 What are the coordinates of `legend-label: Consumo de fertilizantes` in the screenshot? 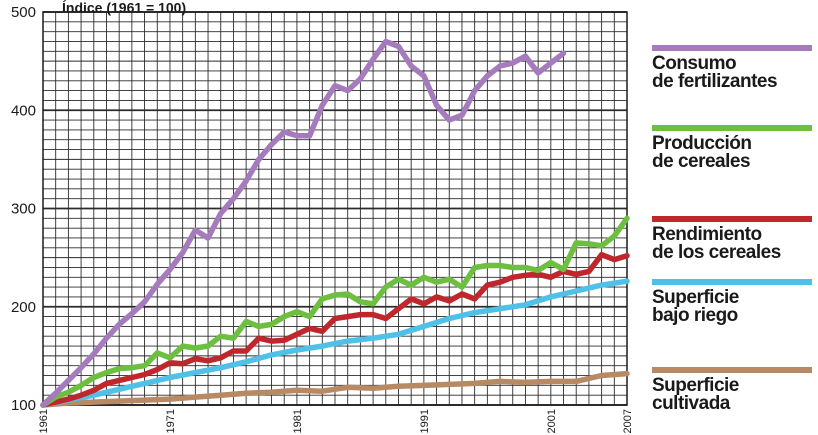 It's located at (715, 72).